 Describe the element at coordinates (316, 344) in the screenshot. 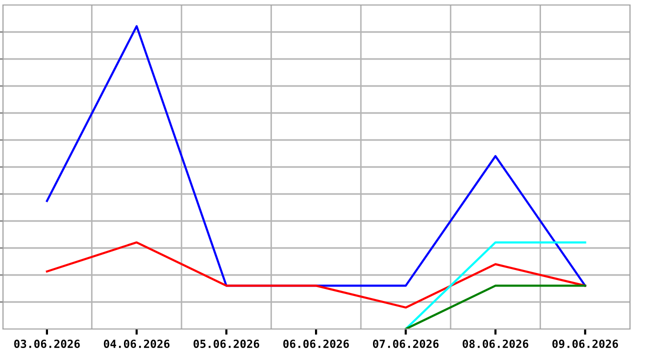

I see `x-tick-label: 06.06.2026` at that location.